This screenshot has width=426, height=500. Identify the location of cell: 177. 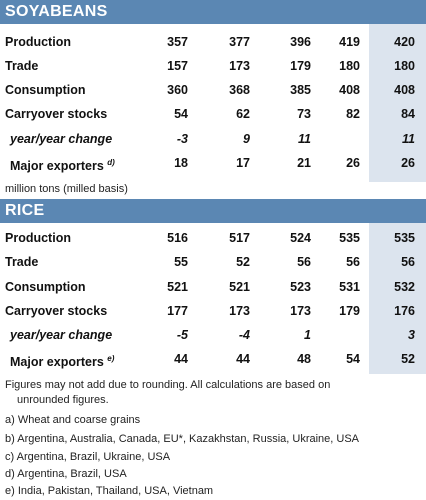
(177, 311).